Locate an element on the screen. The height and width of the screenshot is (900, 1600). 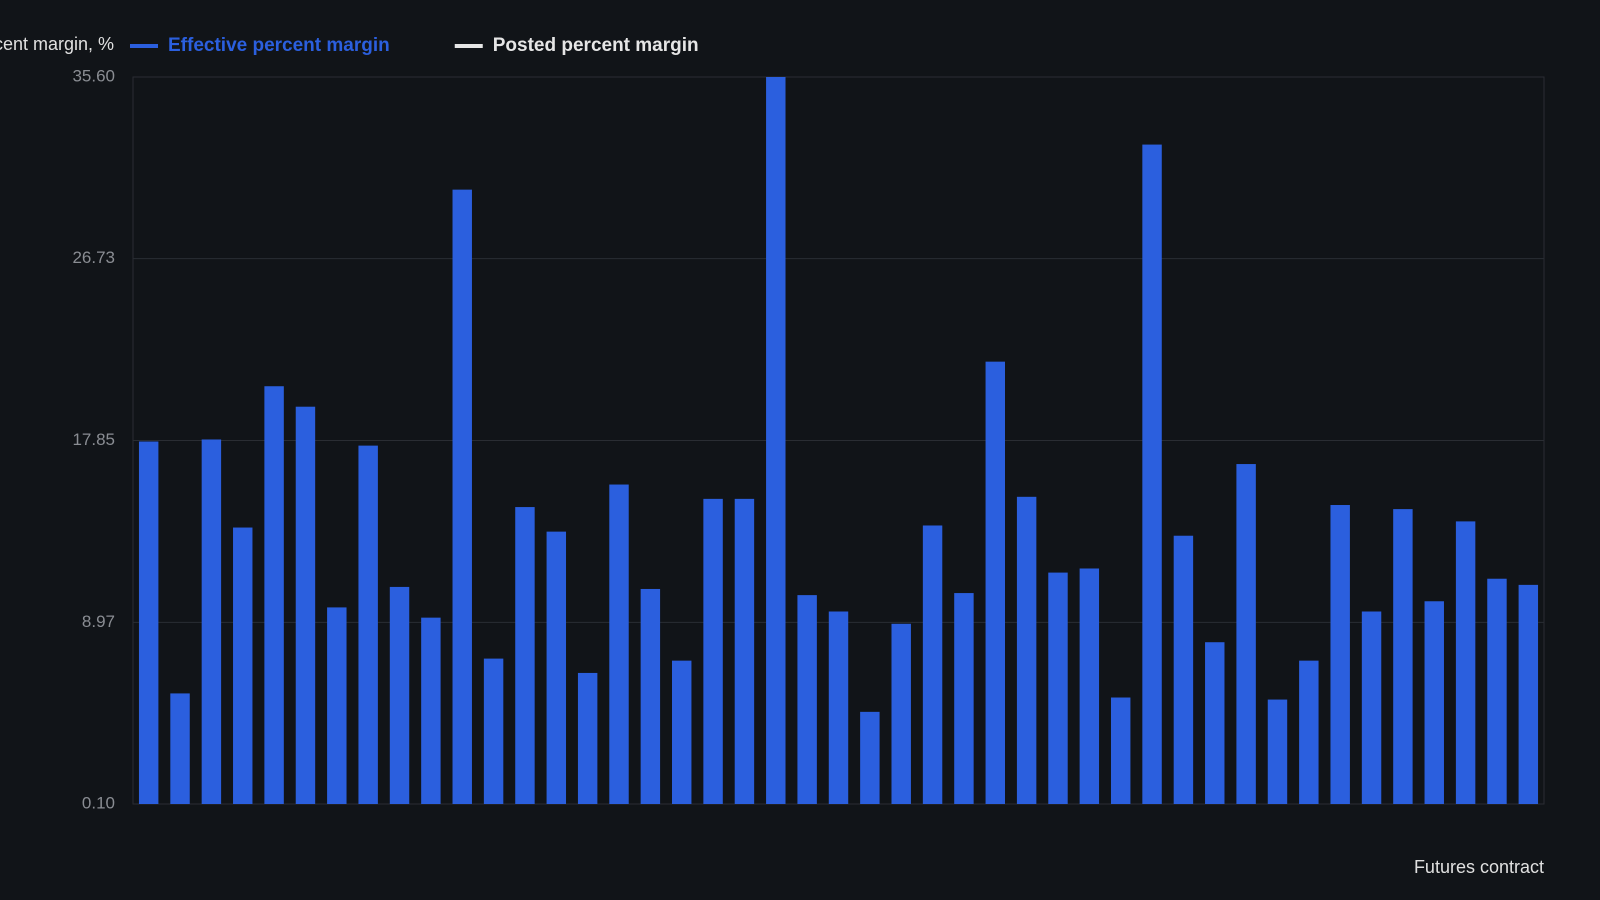
legend-text: Posted percent margin is located at coordinates (596, 45).